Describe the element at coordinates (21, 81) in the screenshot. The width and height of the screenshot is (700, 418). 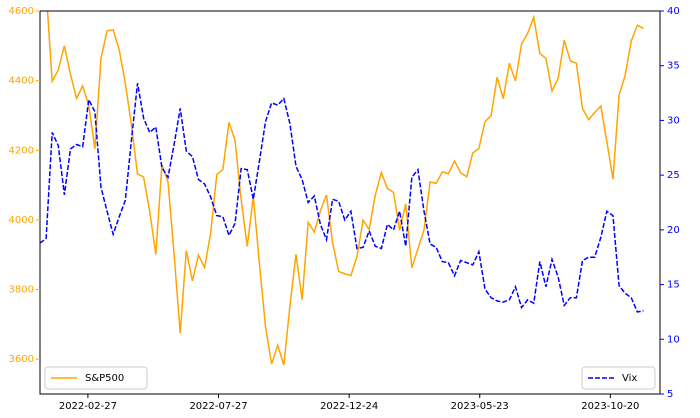
I see `y-tick-label: 4400` at that location.